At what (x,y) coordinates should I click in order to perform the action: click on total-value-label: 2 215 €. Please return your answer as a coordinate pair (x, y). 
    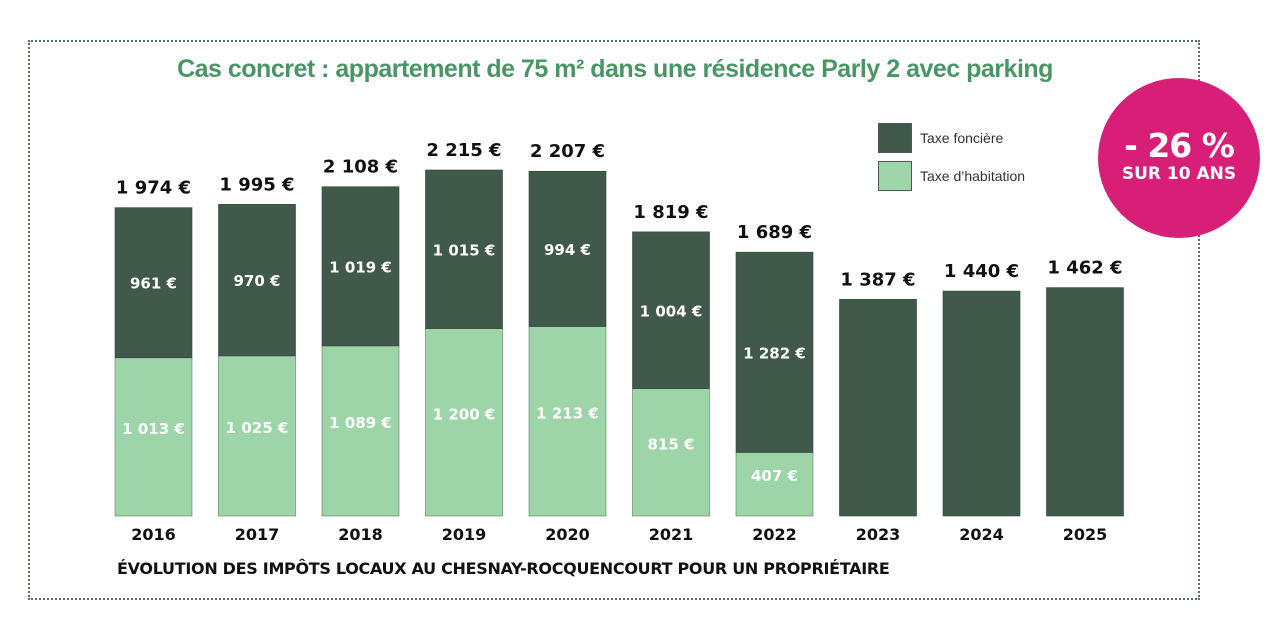
    Looking at the image, I should click on (463, 150).